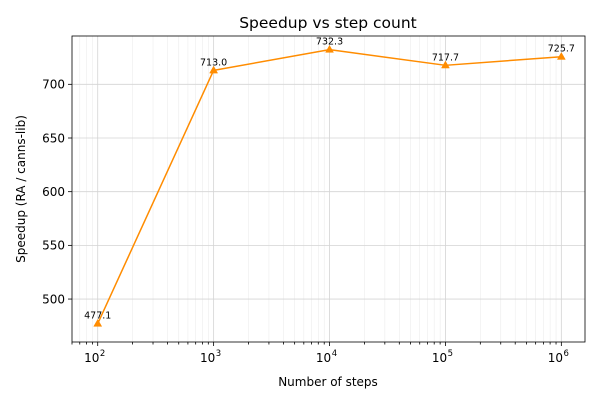  I want to click on y-axis-label: Speedup (RA / canns-lib), so click(21, 189).